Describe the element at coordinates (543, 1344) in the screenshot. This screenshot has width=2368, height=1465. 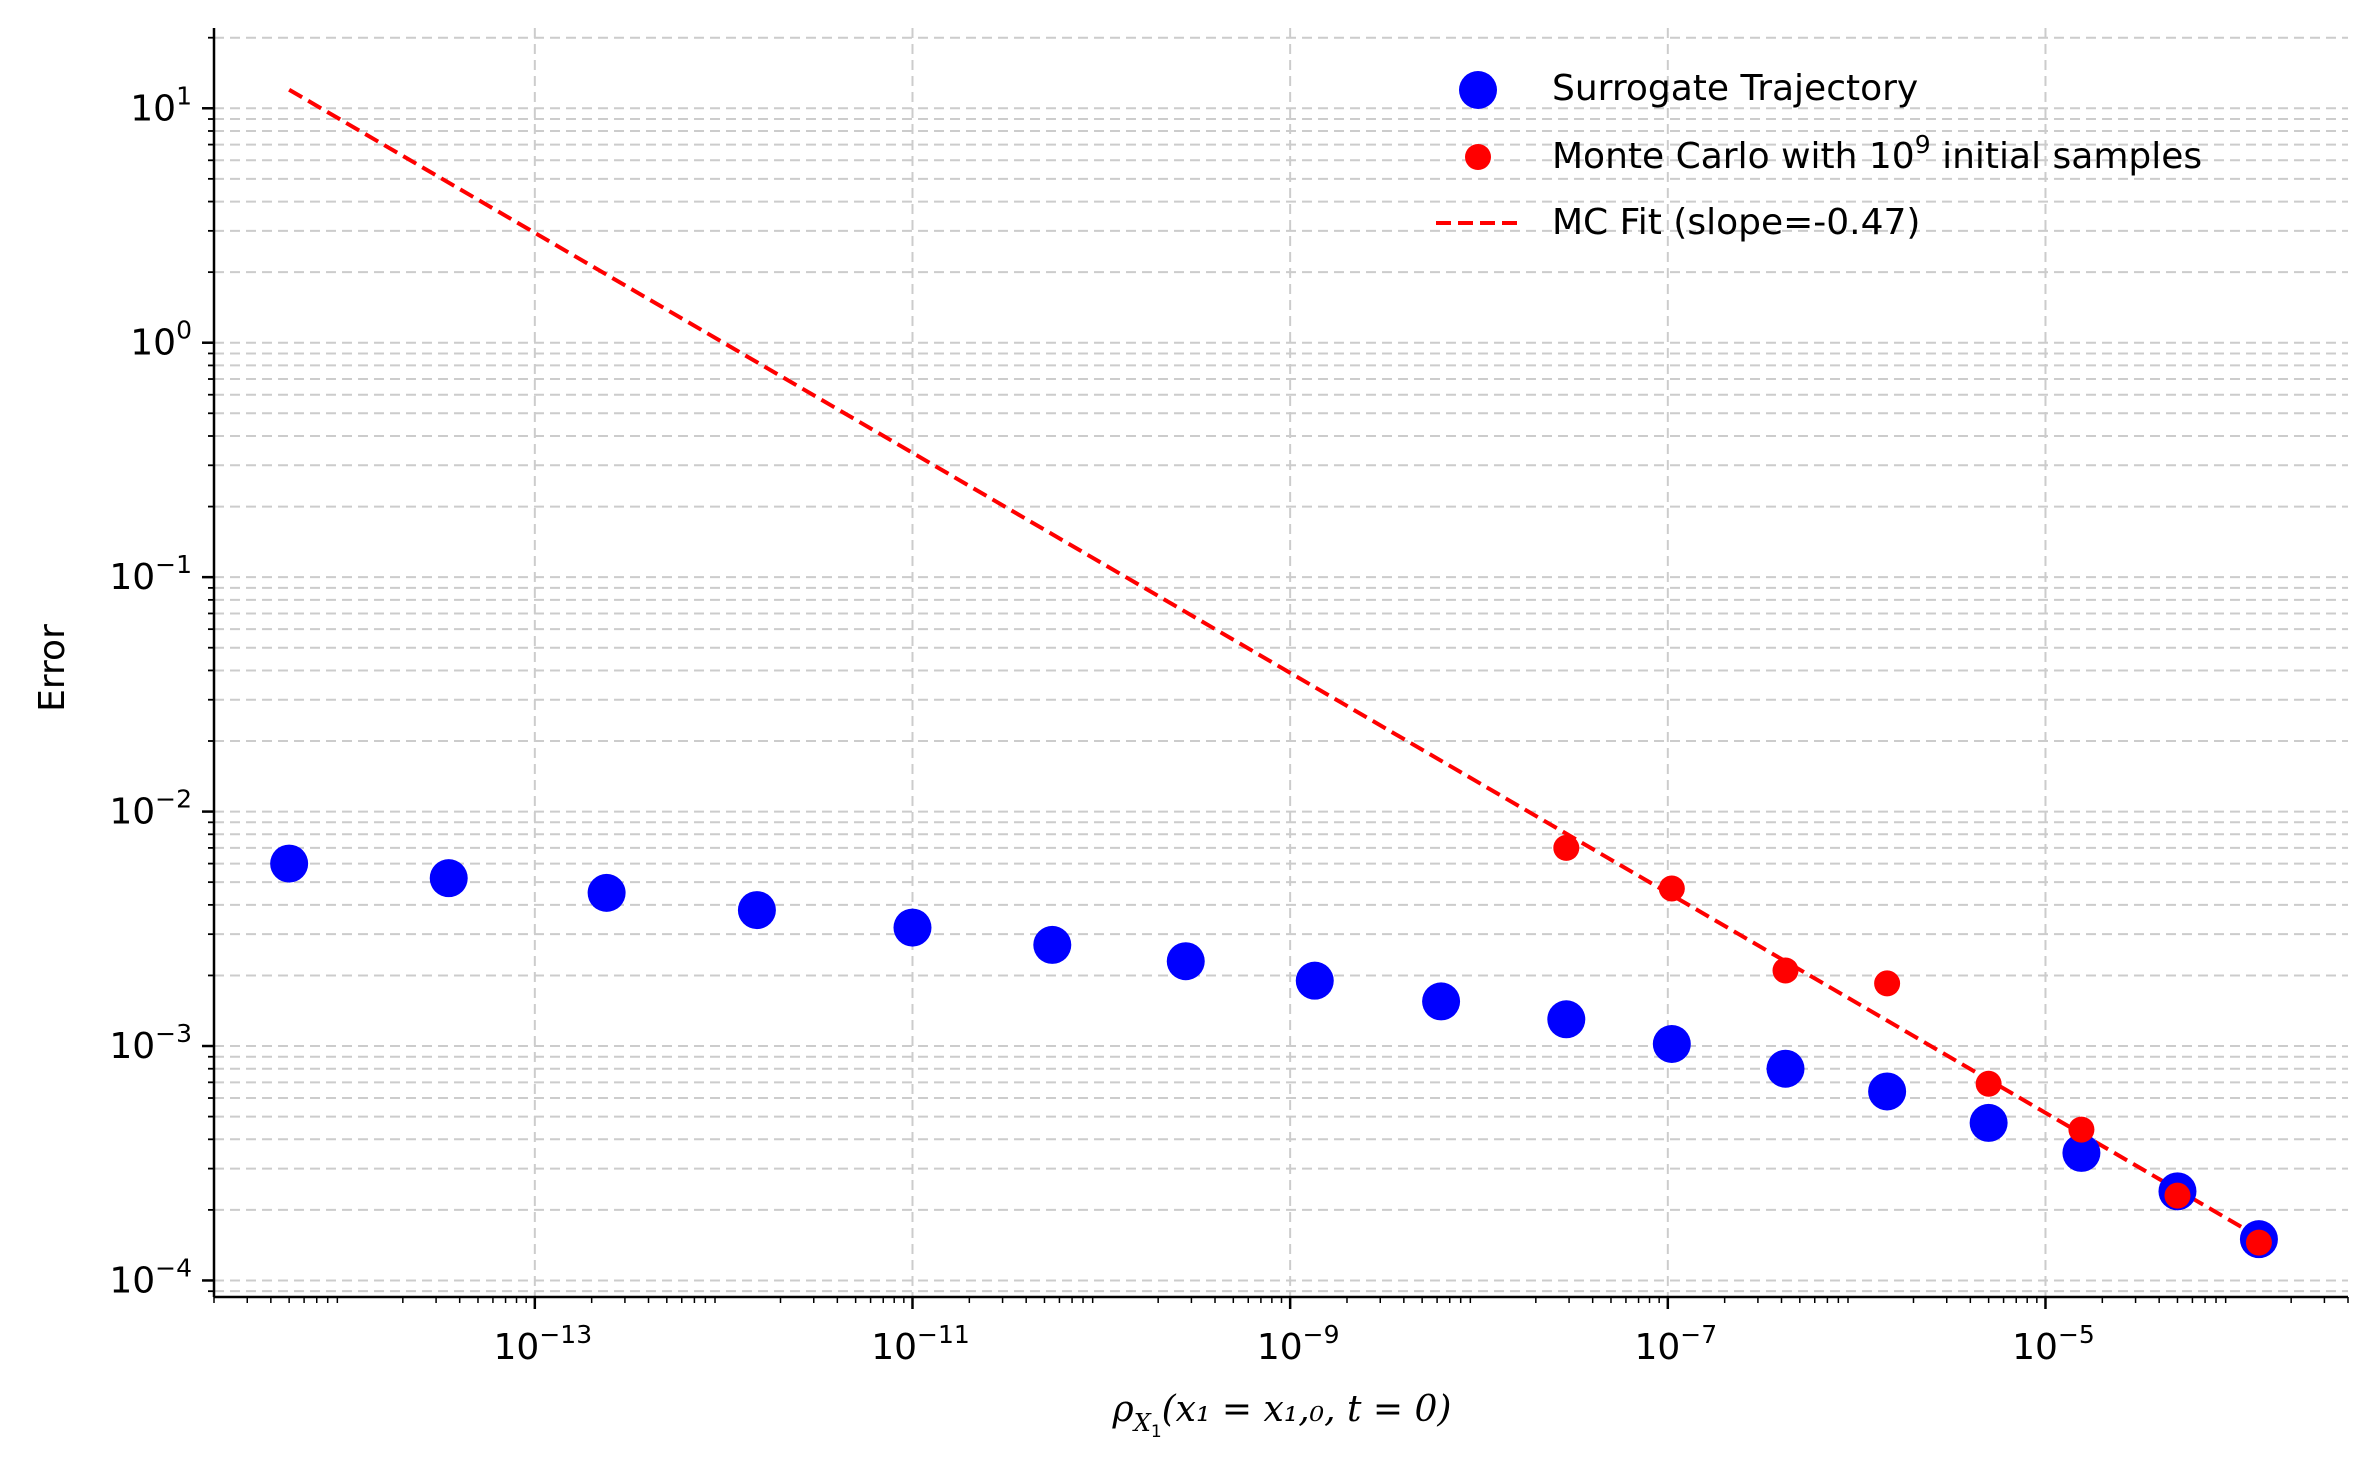
I see `x-tick-label: 10⁻¹³` at that location.